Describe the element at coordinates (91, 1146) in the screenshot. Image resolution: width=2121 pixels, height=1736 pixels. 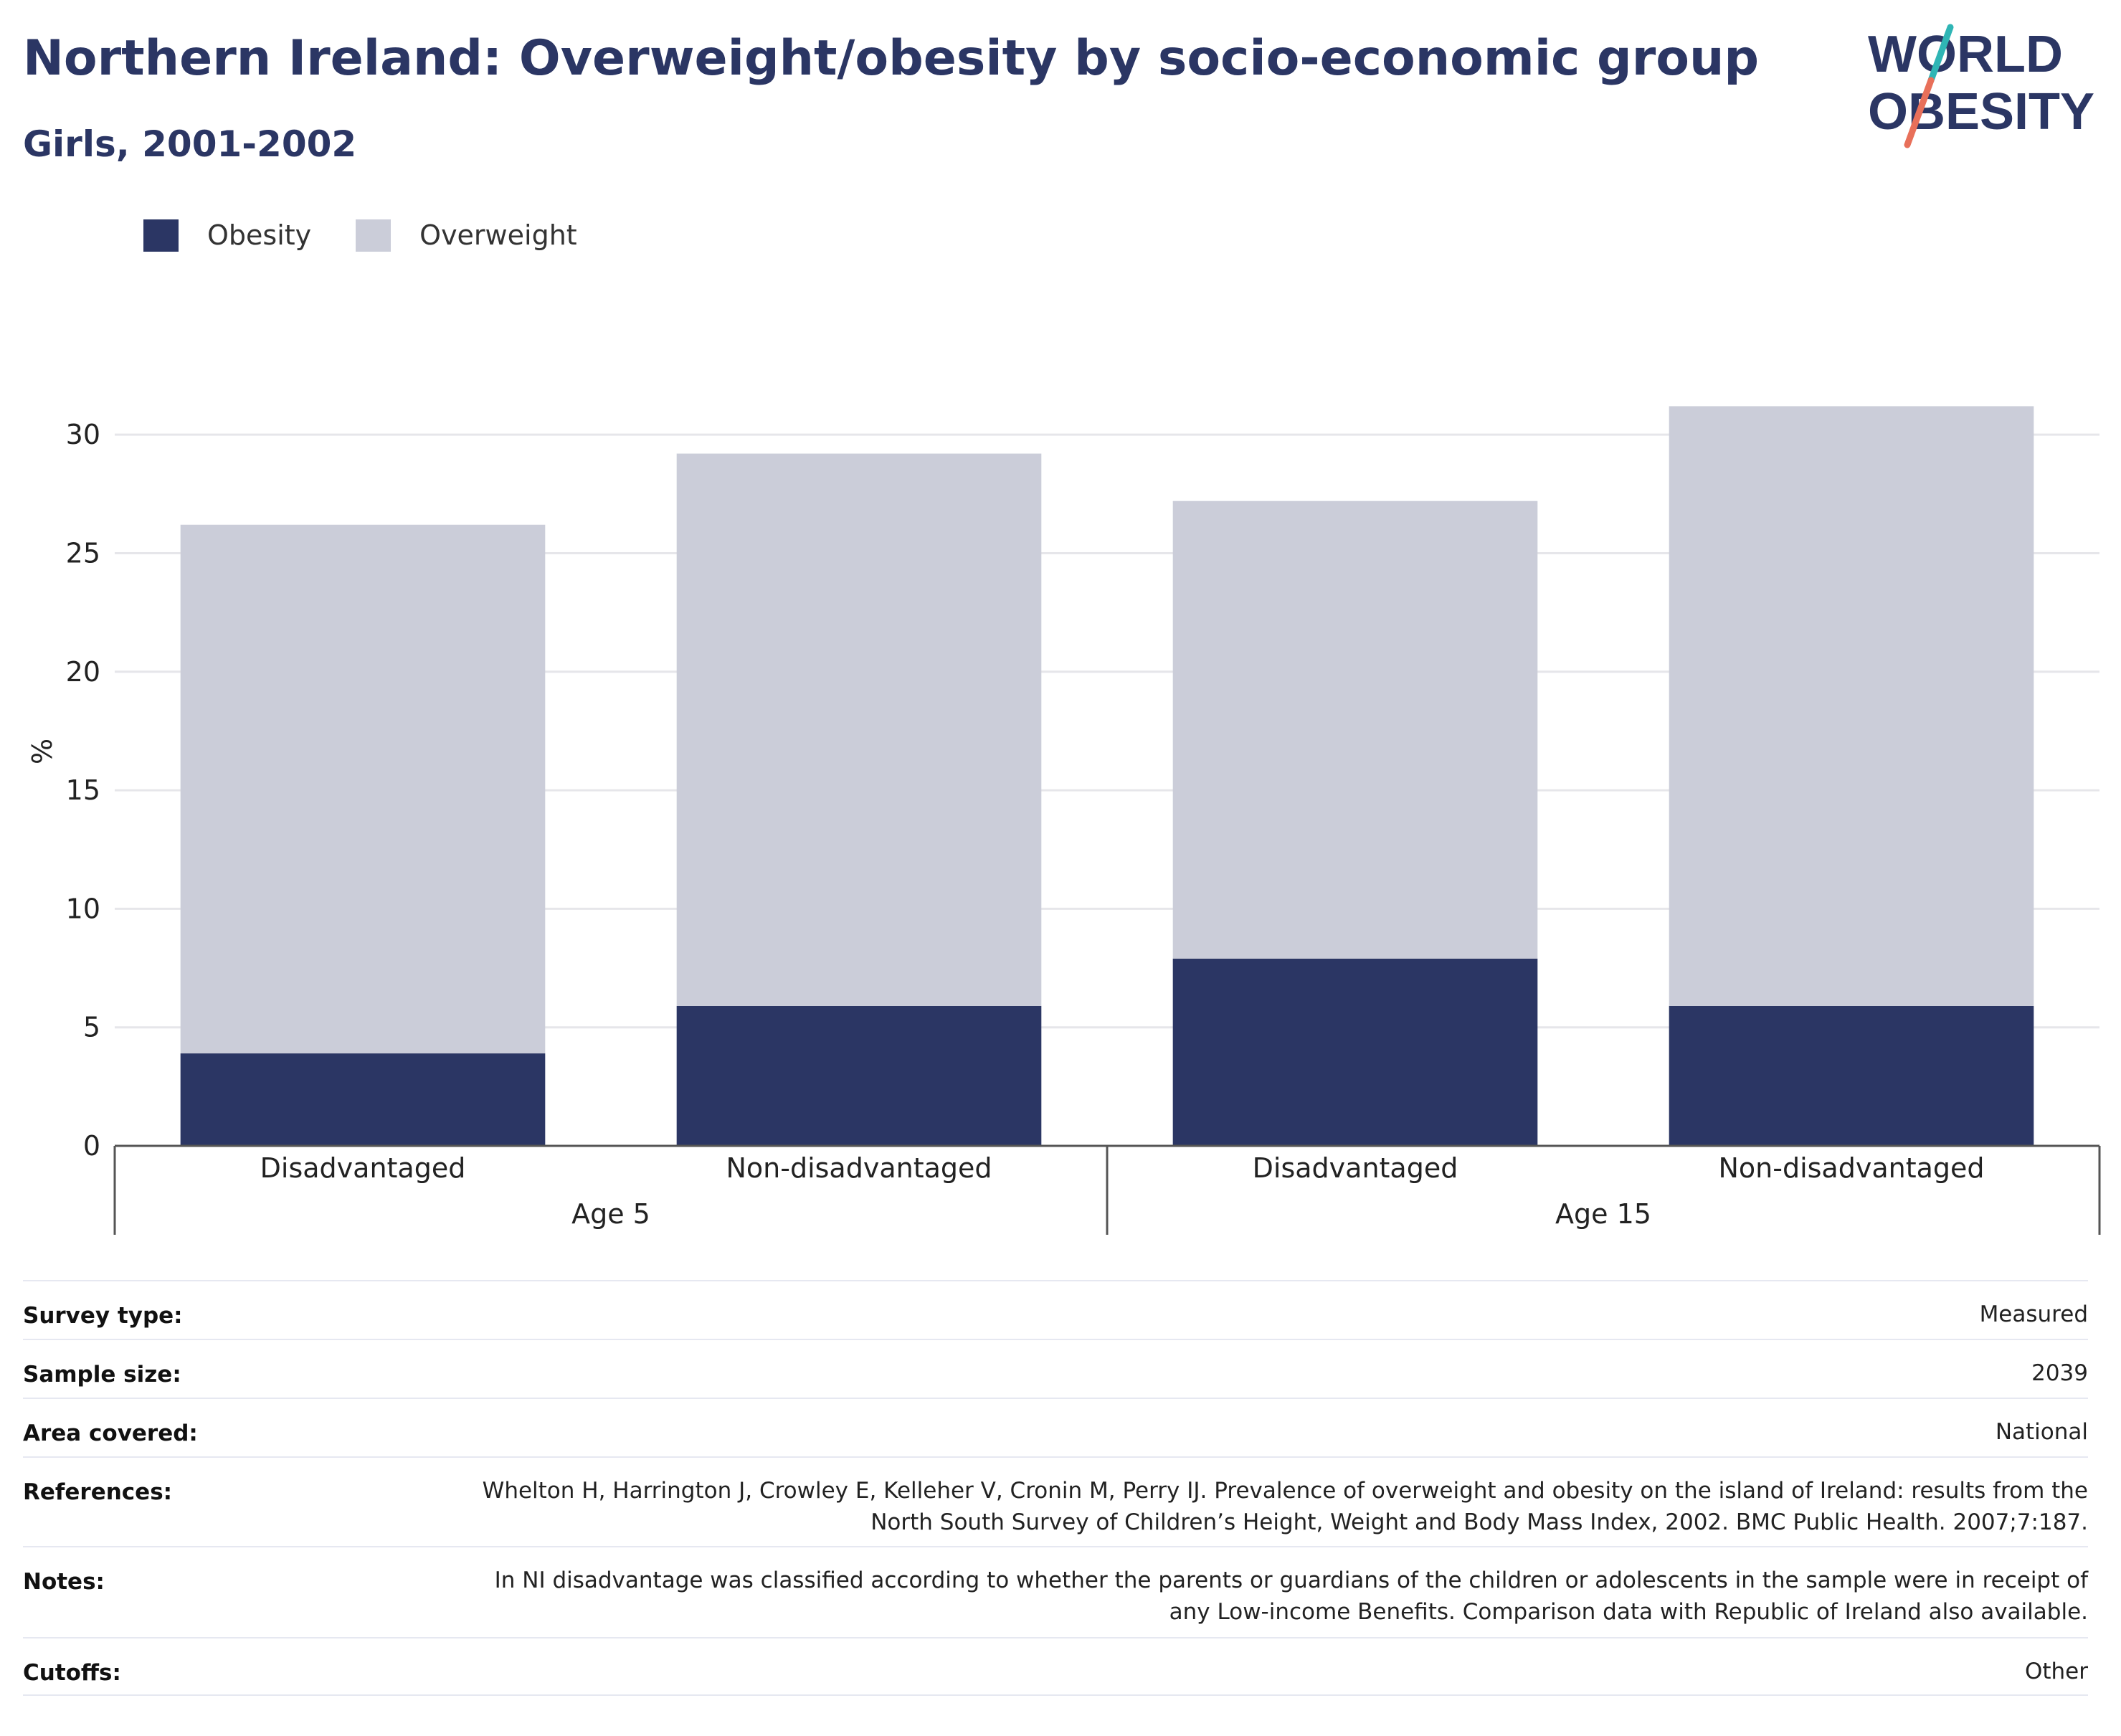
I see `y-tick-label: 0` at that location.